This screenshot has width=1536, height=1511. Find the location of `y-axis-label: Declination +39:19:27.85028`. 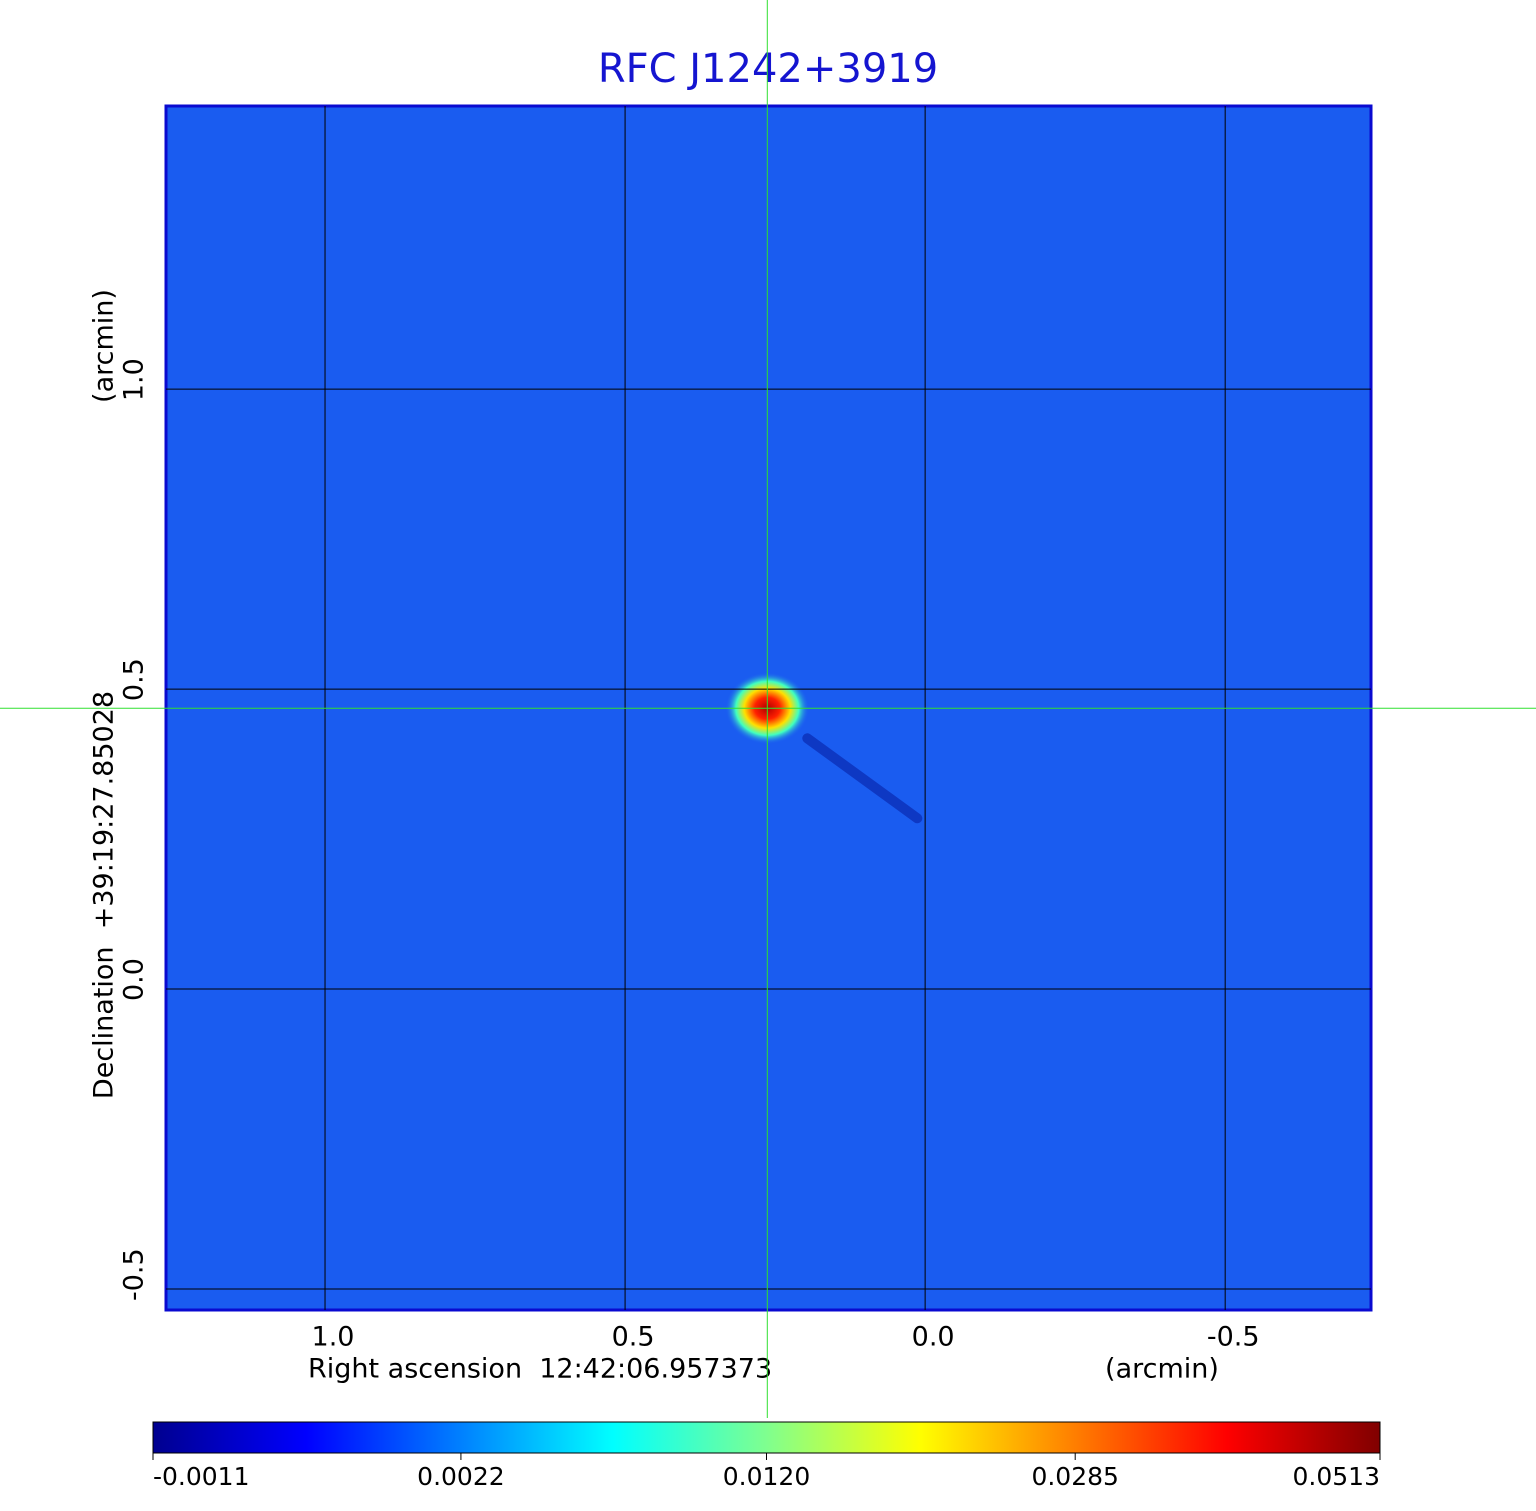

y-axis-label: Declination +39:19:27.85028 is located at coordinates (104, 895).